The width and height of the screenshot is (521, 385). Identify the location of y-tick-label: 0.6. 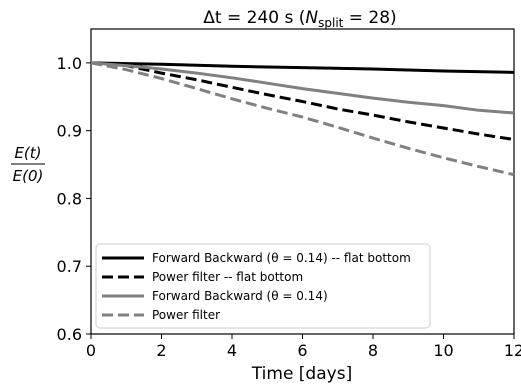
(69, 334).